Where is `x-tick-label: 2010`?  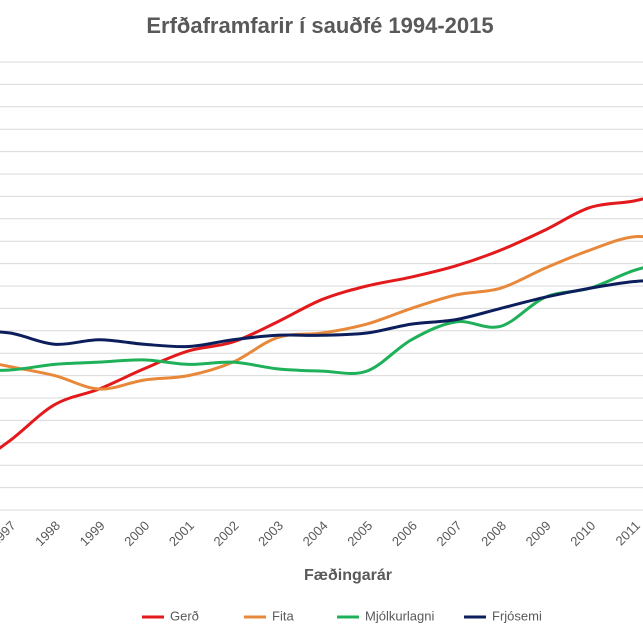
x-tick-label: 2010 is located at coordinates (582, 533).